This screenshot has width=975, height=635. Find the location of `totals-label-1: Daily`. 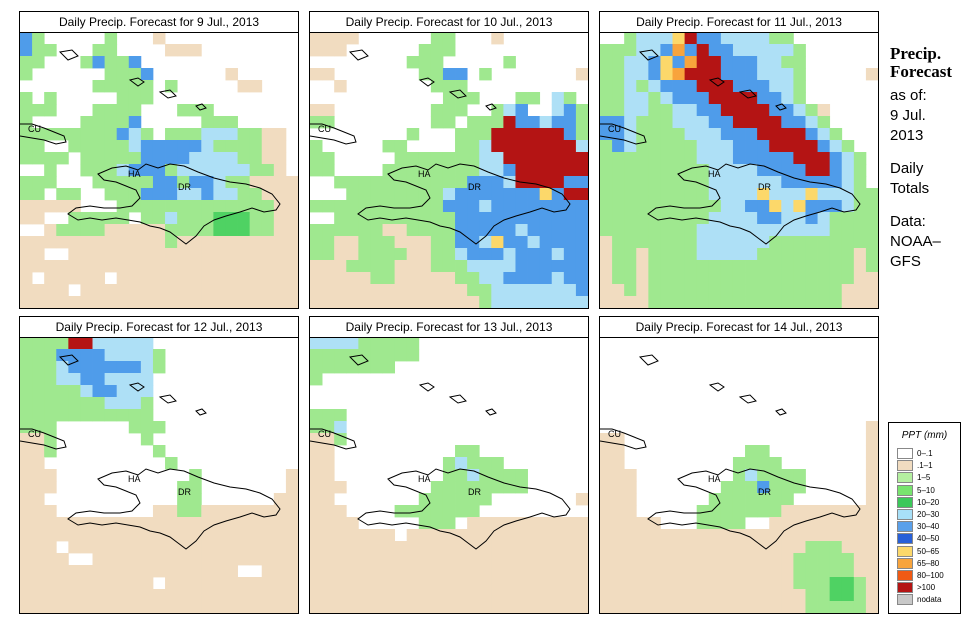

totals-label-1: Daily is located at coordinates (907, 168).